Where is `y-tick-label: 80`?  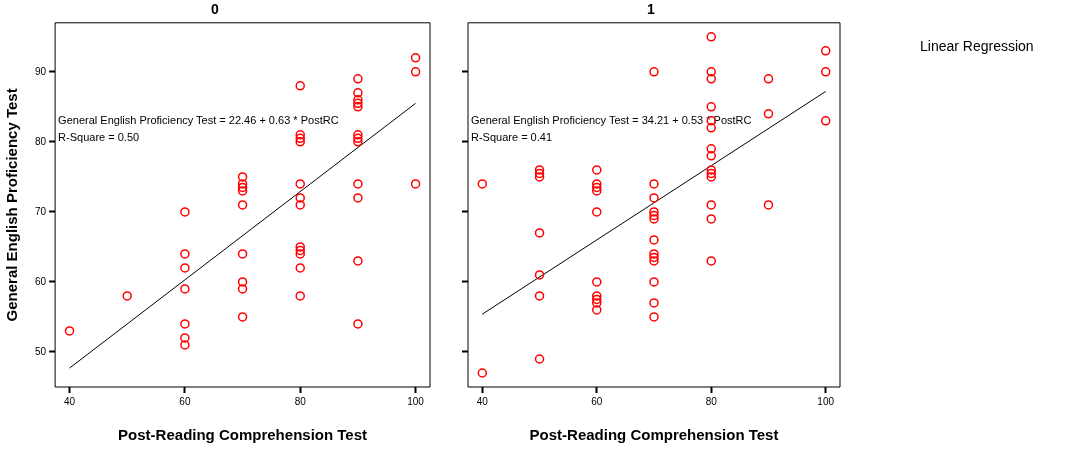
y-tick-label: 80 is located at coordinates (41, 141).